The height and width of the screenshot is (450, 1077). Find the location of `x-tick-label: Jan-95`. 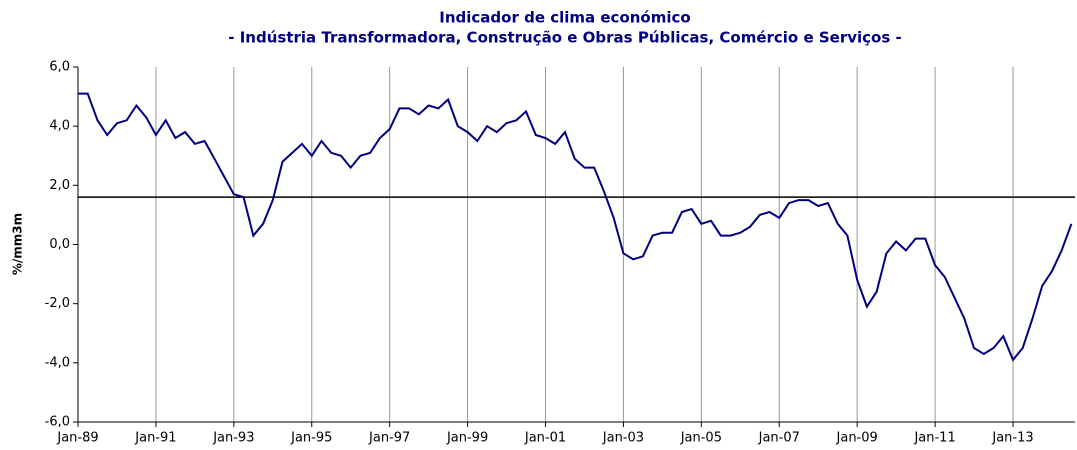

x-tick-label: Jan-95 is located at coordinates (311, 438).